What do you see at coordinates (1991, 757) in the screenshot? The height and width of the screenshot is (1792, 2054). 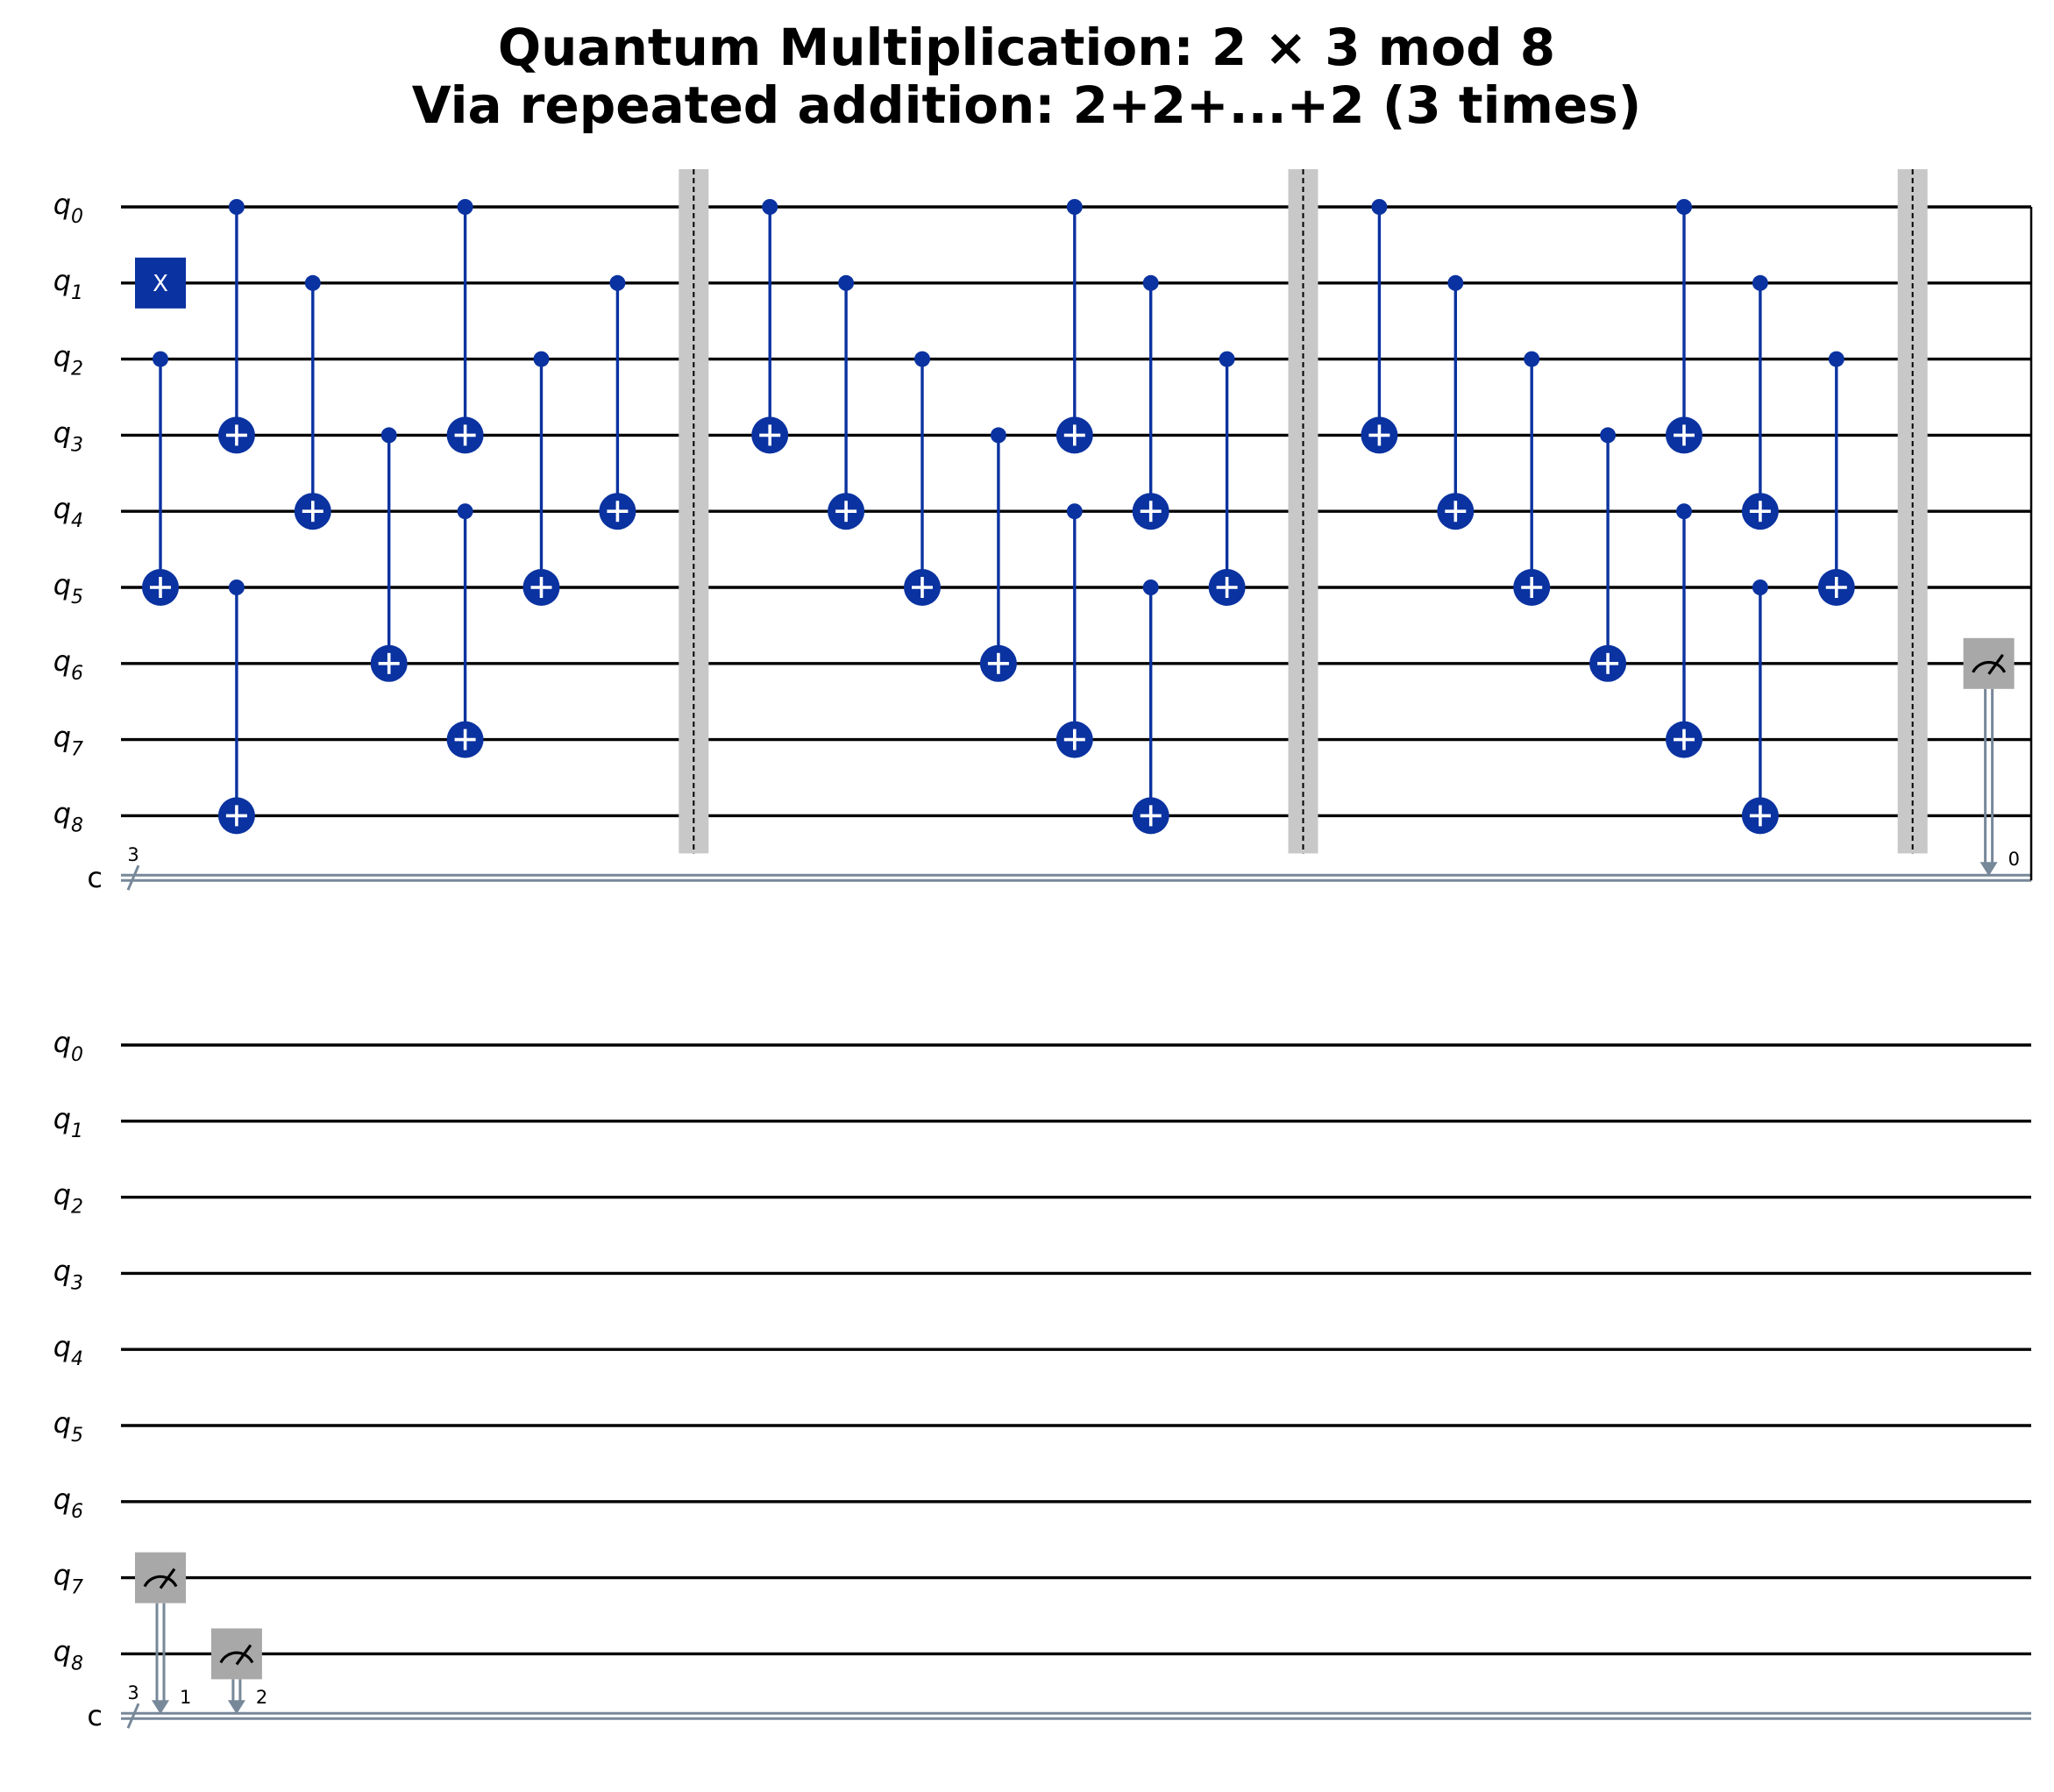 I see `measure-gate: 0` at bounding box center [1991, 757].